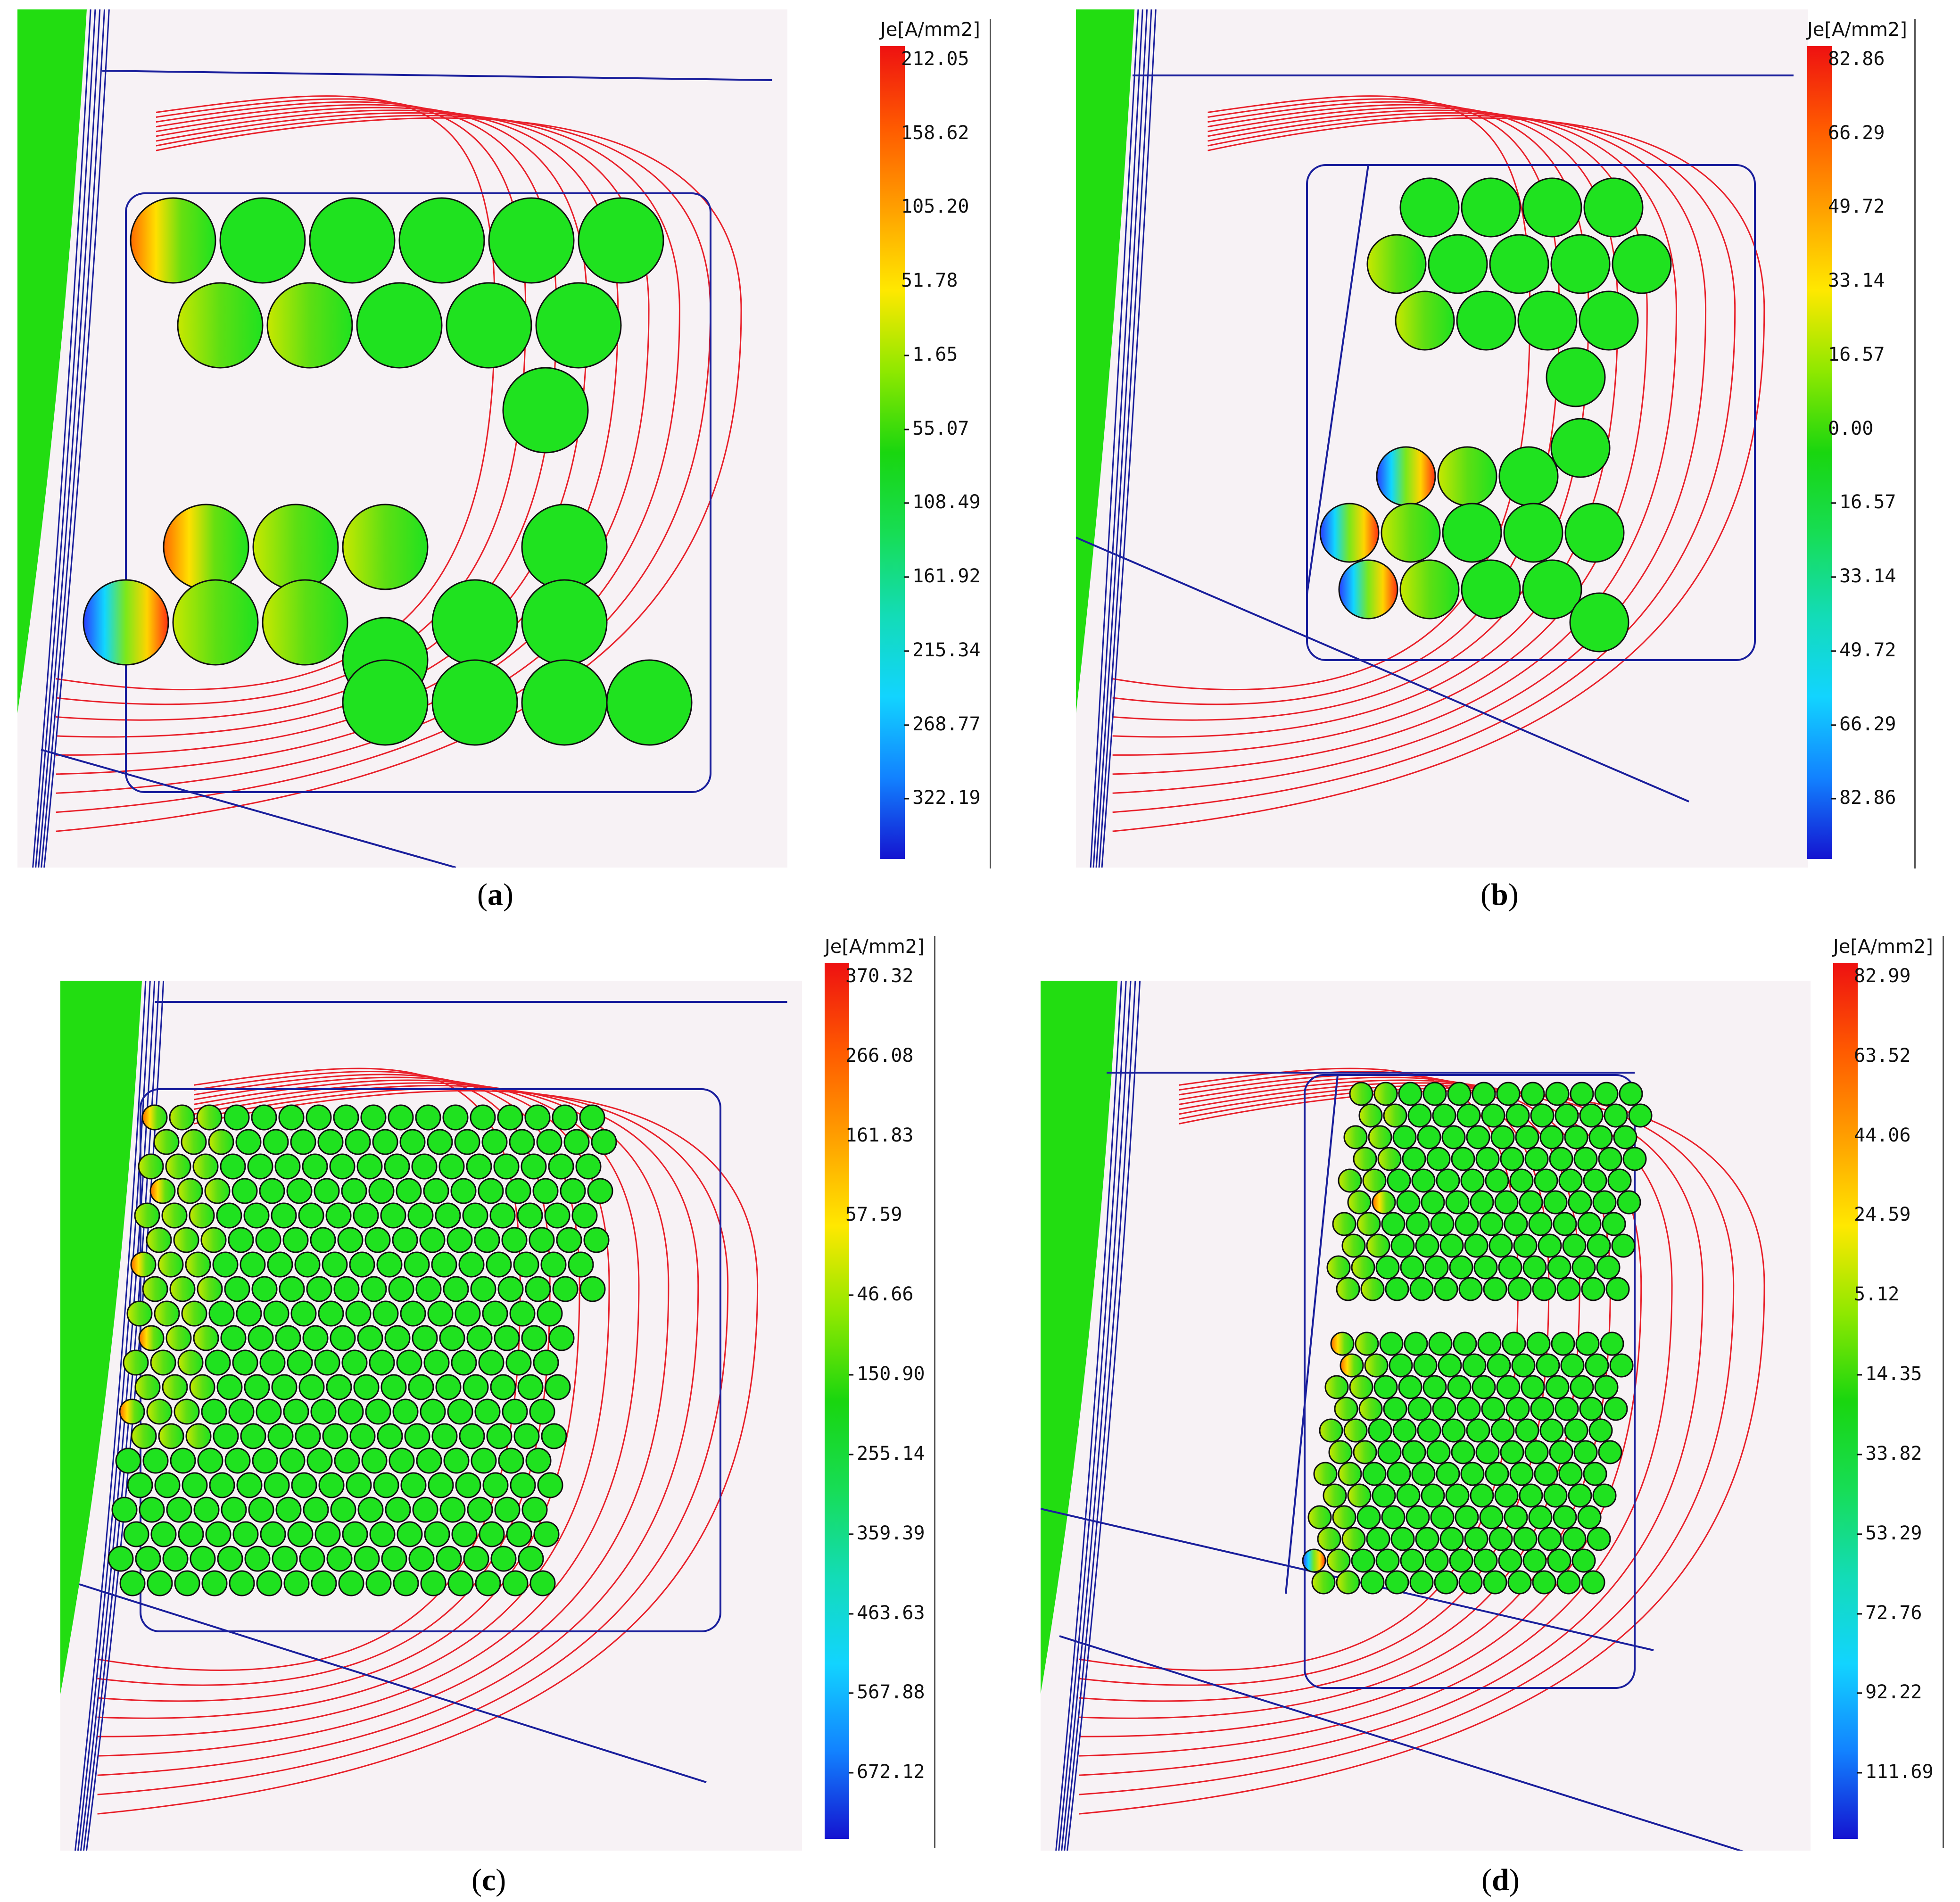 The height and width of the screenshot is (1902, 1960). I want to click on legend-tick-label: -16.57, so click(1862, 502).